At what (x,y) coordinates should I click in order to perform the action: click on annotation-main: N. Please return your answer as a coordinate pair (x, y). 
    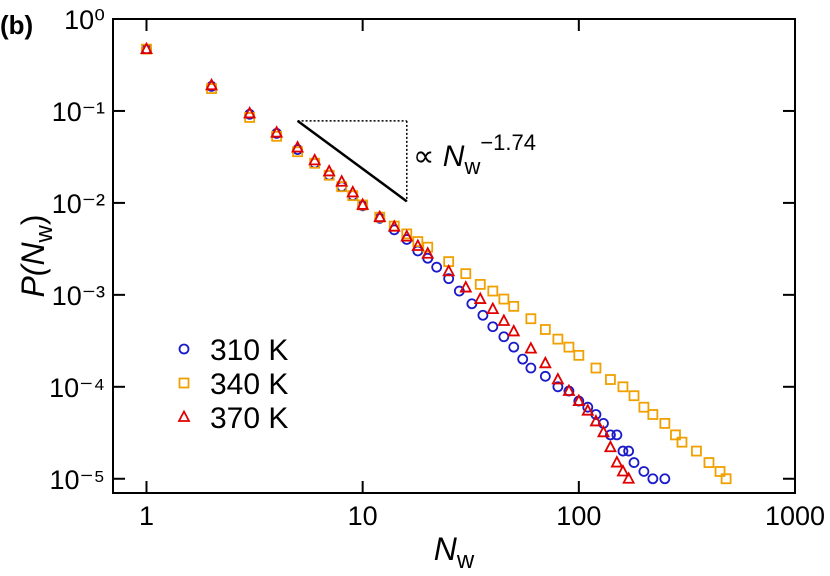
    Looking at the image, I should click on (454, 156).